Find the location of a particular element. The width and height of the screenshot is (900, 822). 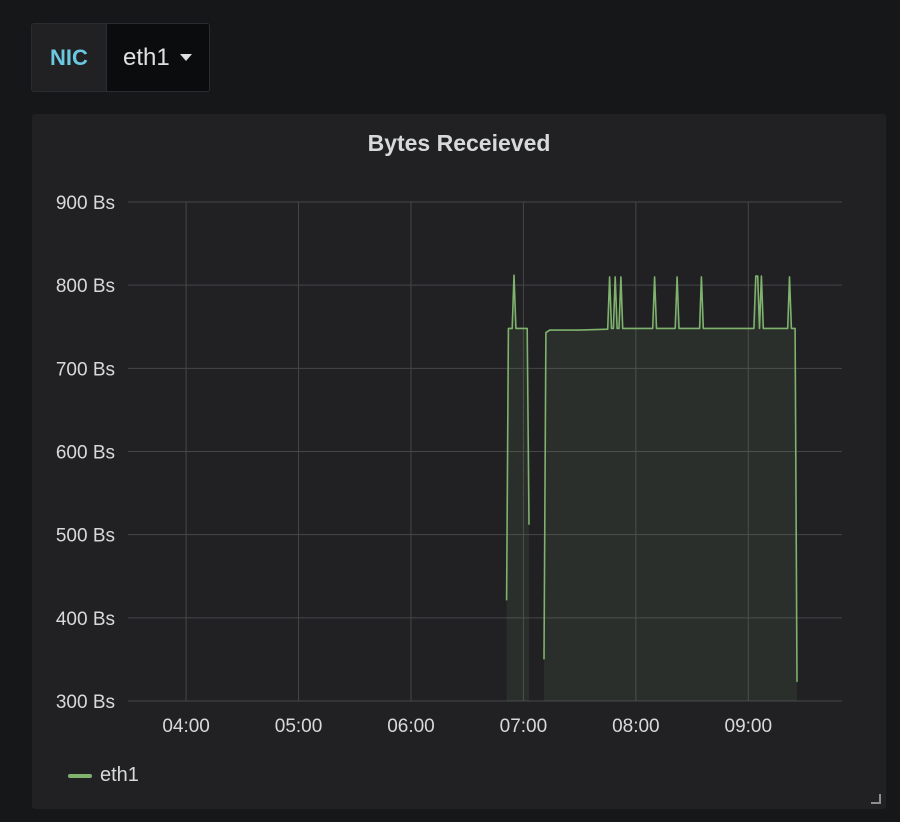

legend-series-label: eth1 is located at coordinates (119, 775).